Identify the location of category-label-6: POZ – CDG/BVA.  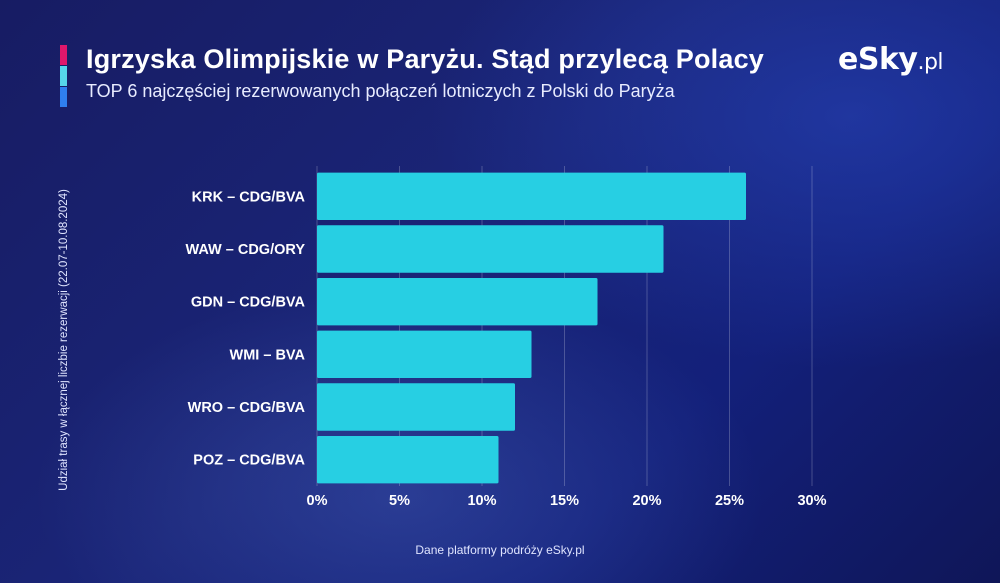
(249, 461).